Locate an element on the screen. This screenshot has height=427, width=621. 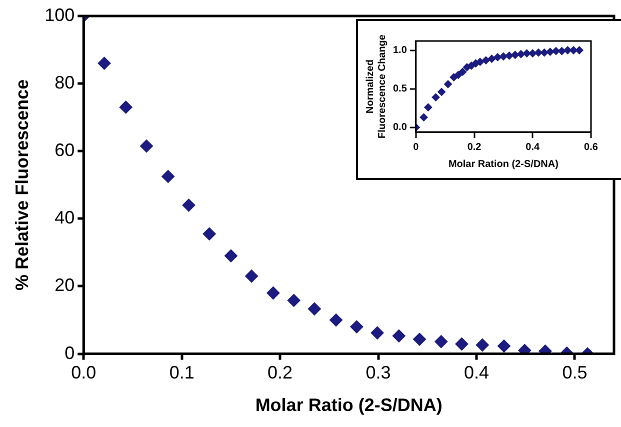
y-tick-label: 40 is located at coordinates (64, 218).